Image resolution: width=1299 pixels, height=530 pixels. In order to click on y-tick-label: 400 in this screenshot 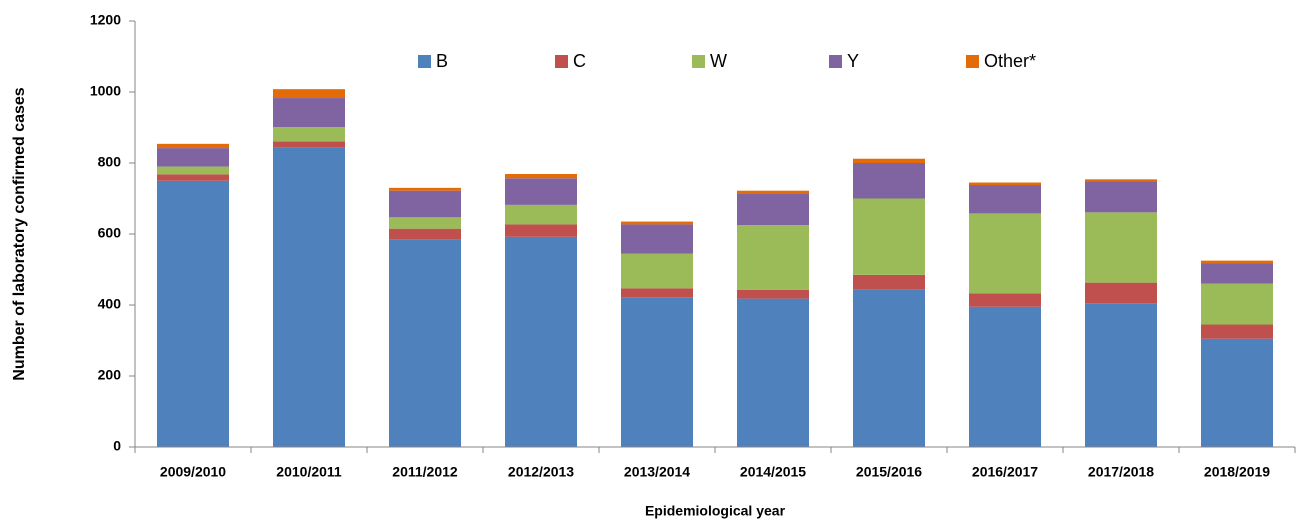, I will do `click(110, 304)`.